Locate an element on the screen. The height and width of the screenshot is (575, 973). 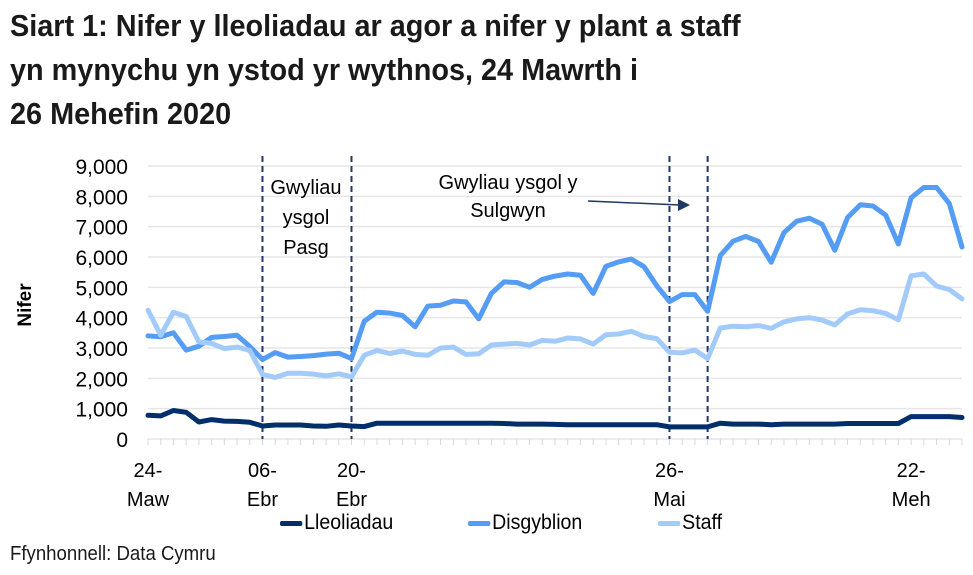
whitsun-annotation-text: Gwyliau ysgol y is located at coordinates (508, 183).